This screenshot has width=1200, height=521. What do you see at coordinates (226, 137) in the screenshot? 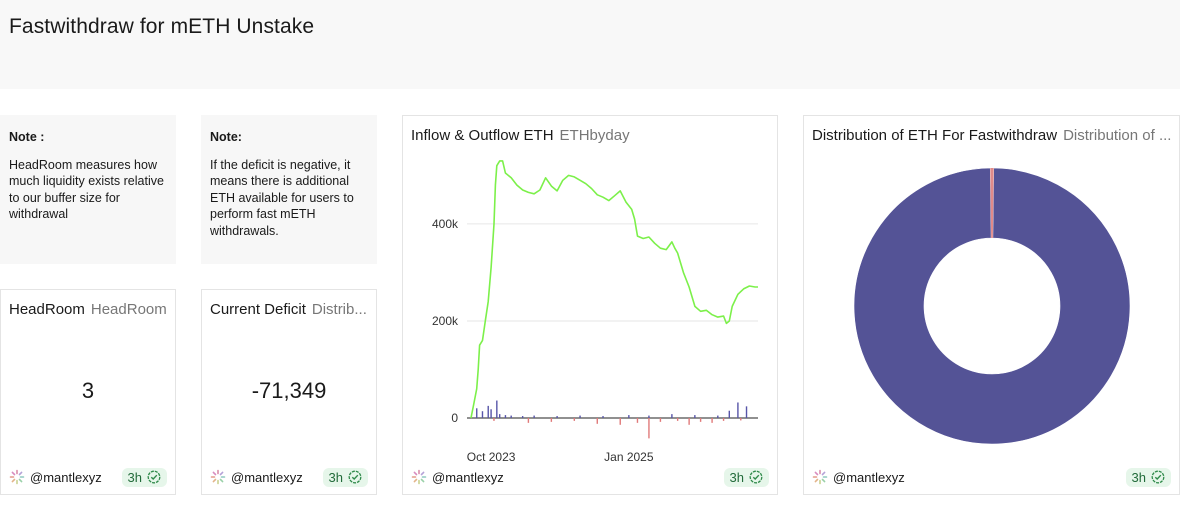
I see `note-title: Note:` at bounding box center [226, 137].